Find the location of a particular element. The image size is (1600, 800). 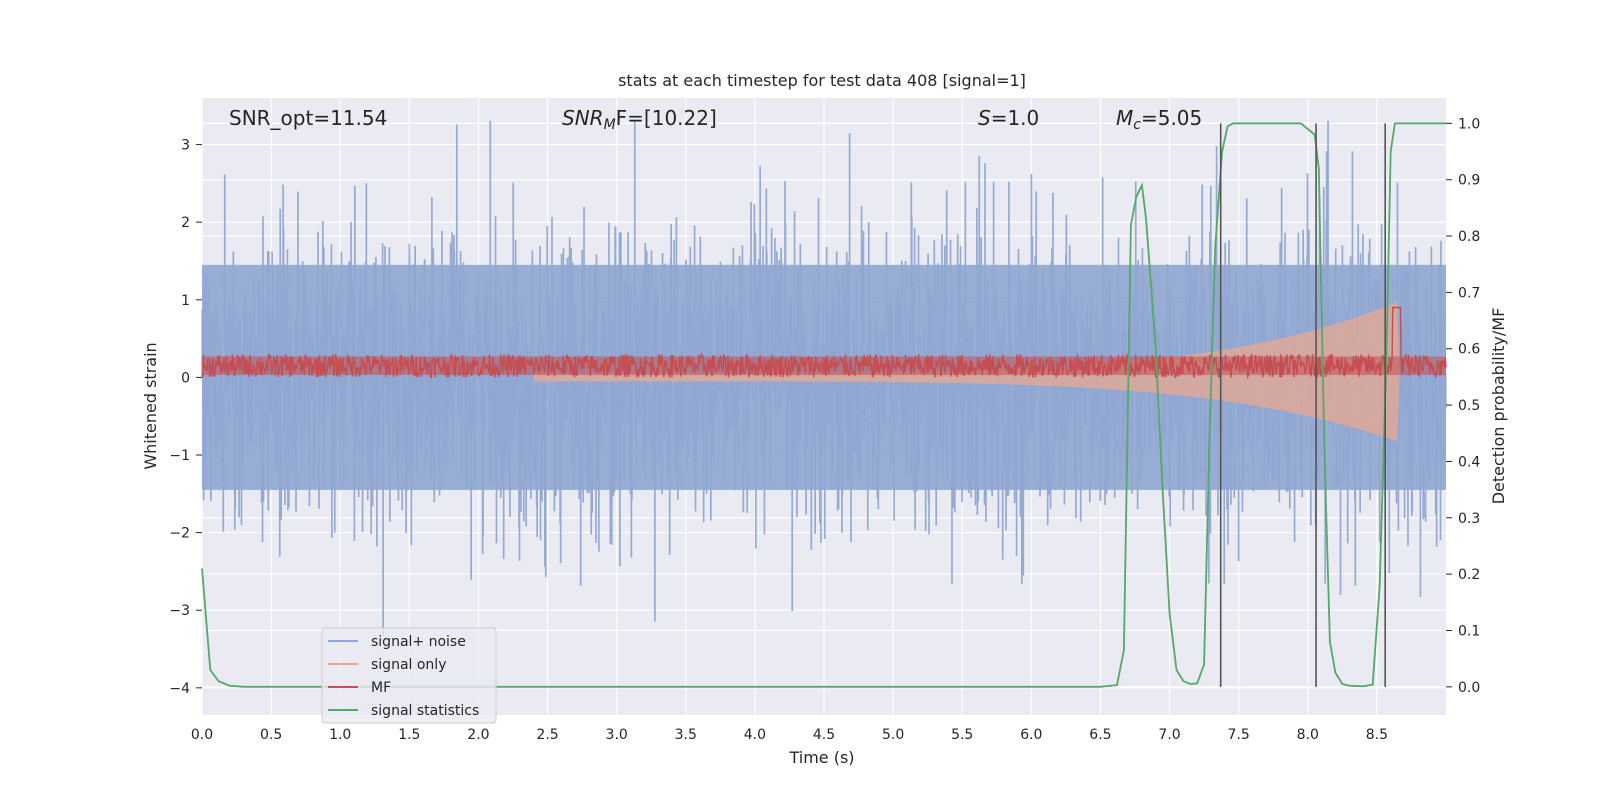

s-main: S is located at coordinates (984, 118).